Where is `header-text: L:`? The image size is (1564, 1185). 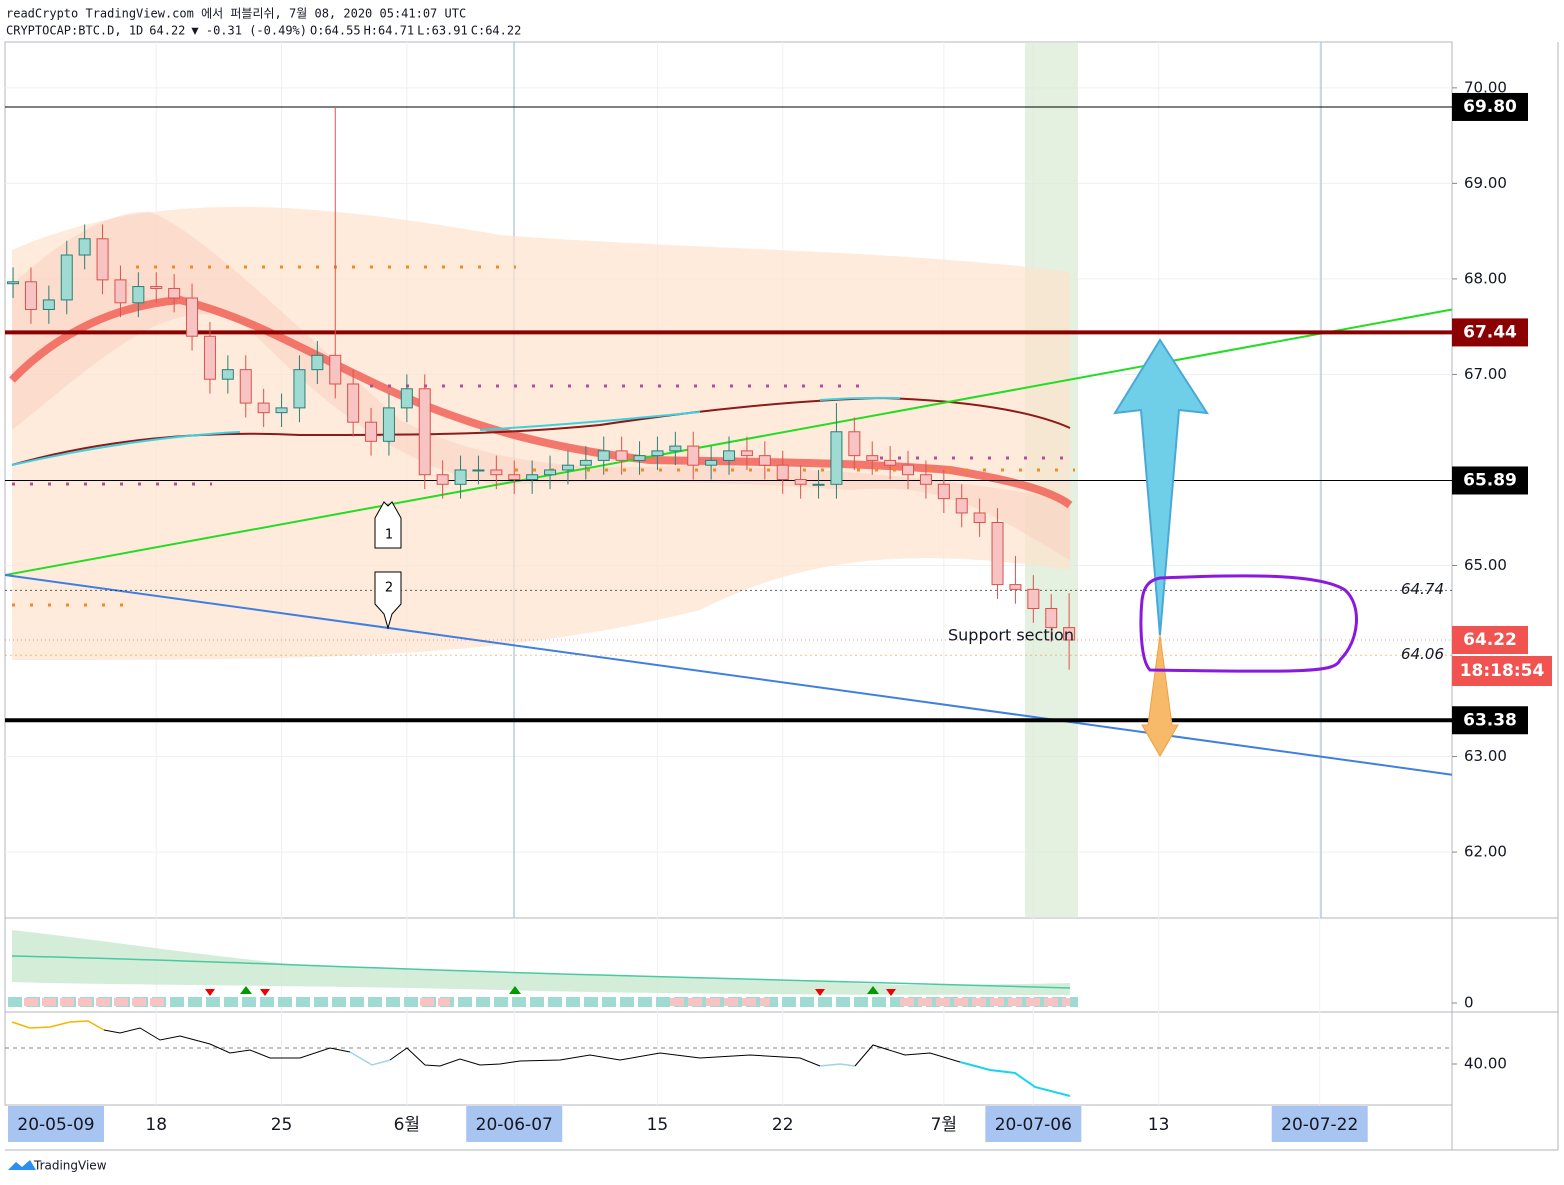
header-text: L: is located at coordinates (424, 31).